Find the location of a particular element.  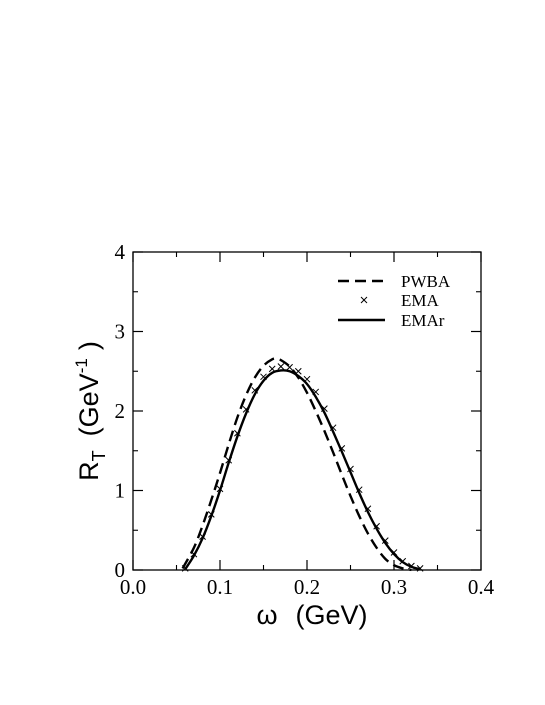

y-tick-label: 0 is located at coordinates (120, 570).